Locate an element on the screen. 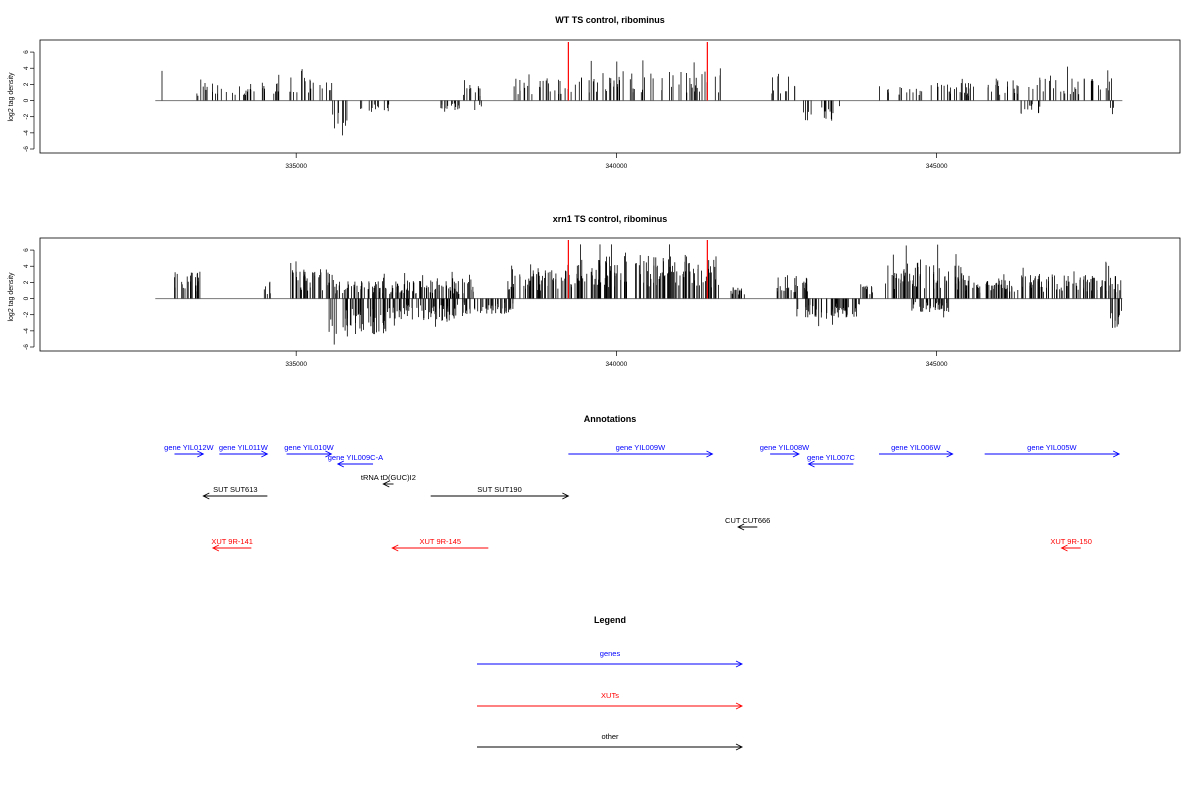 Image resolution: width=1200 pixels, height=800 pixels. annotation-label: gene YIL005W is located at coordinates (1052, 447).